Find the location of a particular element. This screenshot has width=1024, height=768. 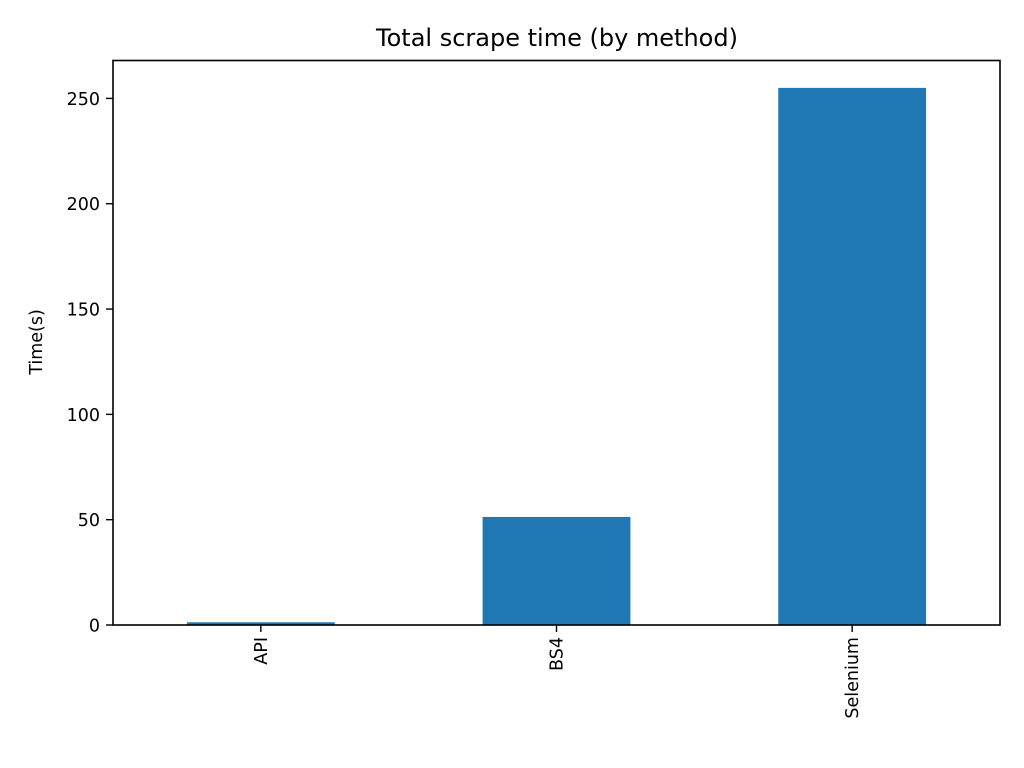

x-tick-label-selenium: Selenium is located at coordinates (853, 678).